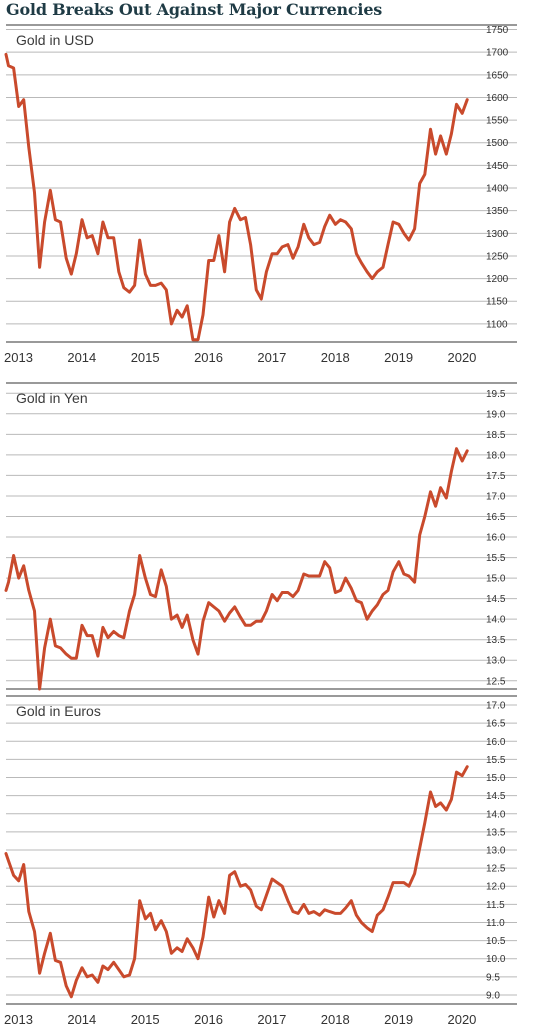 The image size is (540, 1029). Describe the element at coordinates (497, 211) in the screenshot. I see `y-tick-label: 1350` at that location.